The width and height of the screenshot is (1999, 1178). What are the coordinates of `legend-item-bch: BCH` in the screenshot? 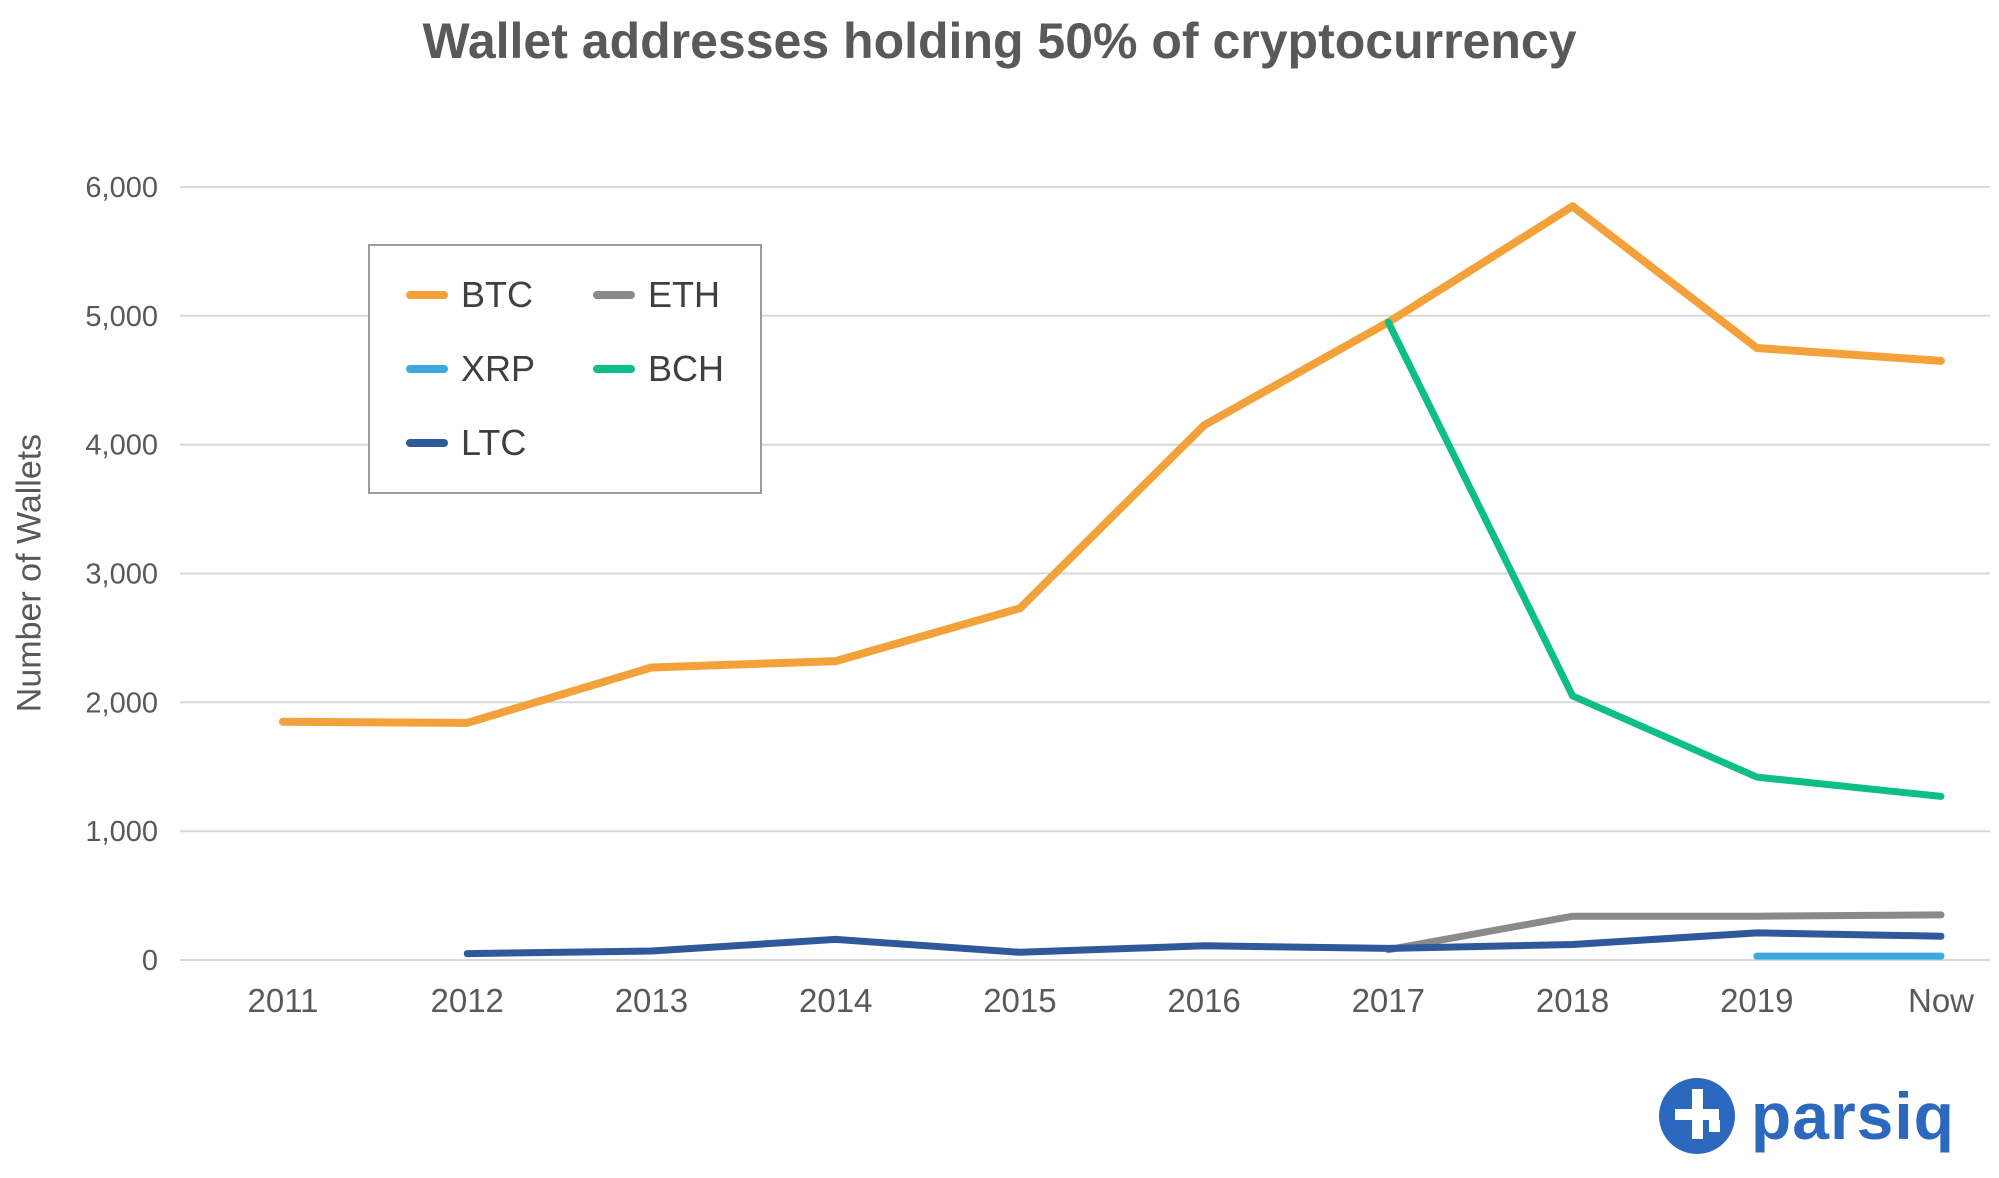 It's located at (658, 369).